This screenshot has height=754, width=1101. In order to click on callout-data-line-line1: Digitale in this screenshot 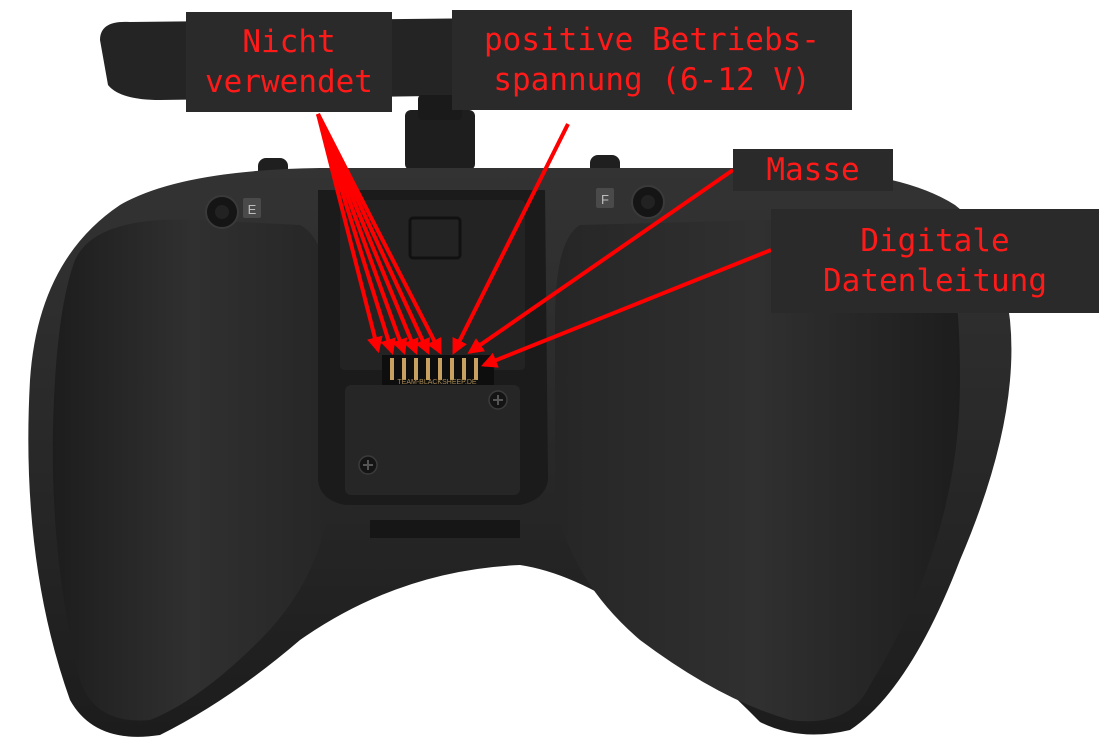, I will do `click(935, 241)`.